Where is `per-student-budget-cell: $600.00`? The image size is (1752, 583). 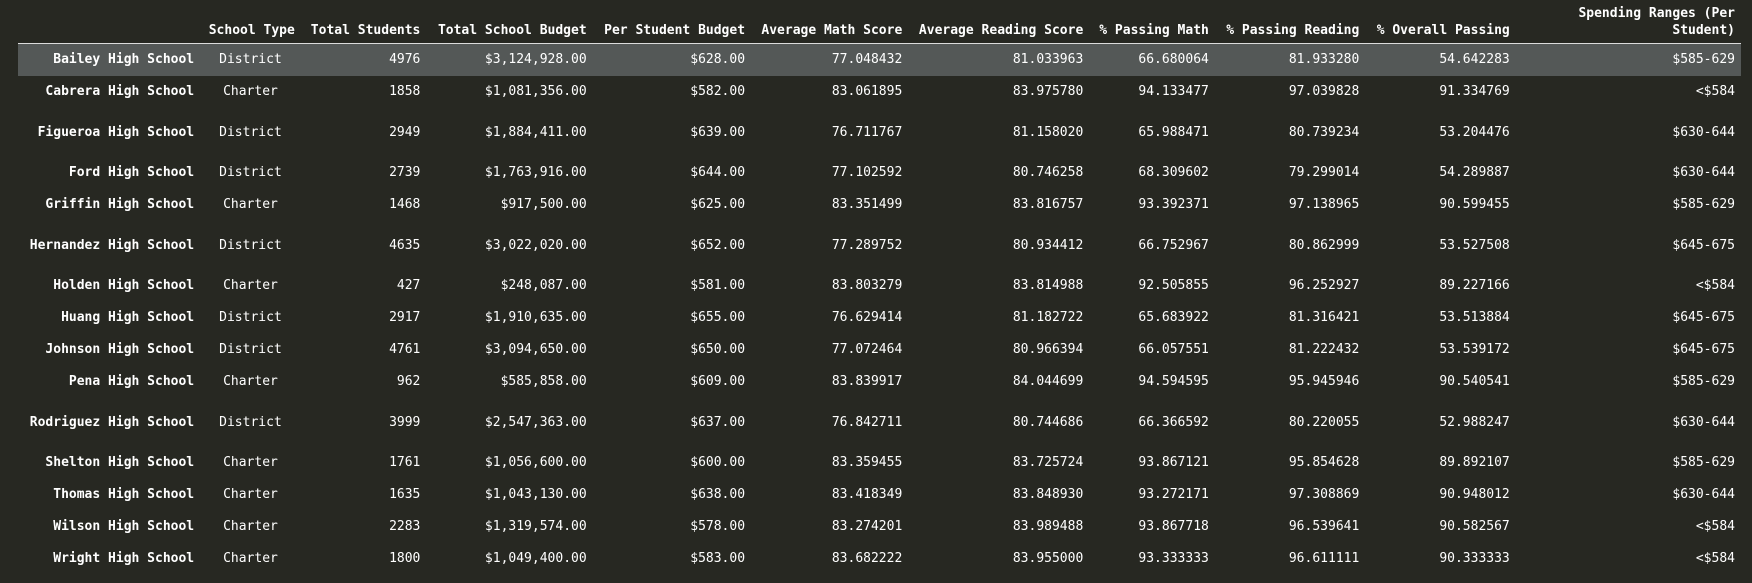 per-student-budget-cell: $600.00 is located at coordinates (718, 462).